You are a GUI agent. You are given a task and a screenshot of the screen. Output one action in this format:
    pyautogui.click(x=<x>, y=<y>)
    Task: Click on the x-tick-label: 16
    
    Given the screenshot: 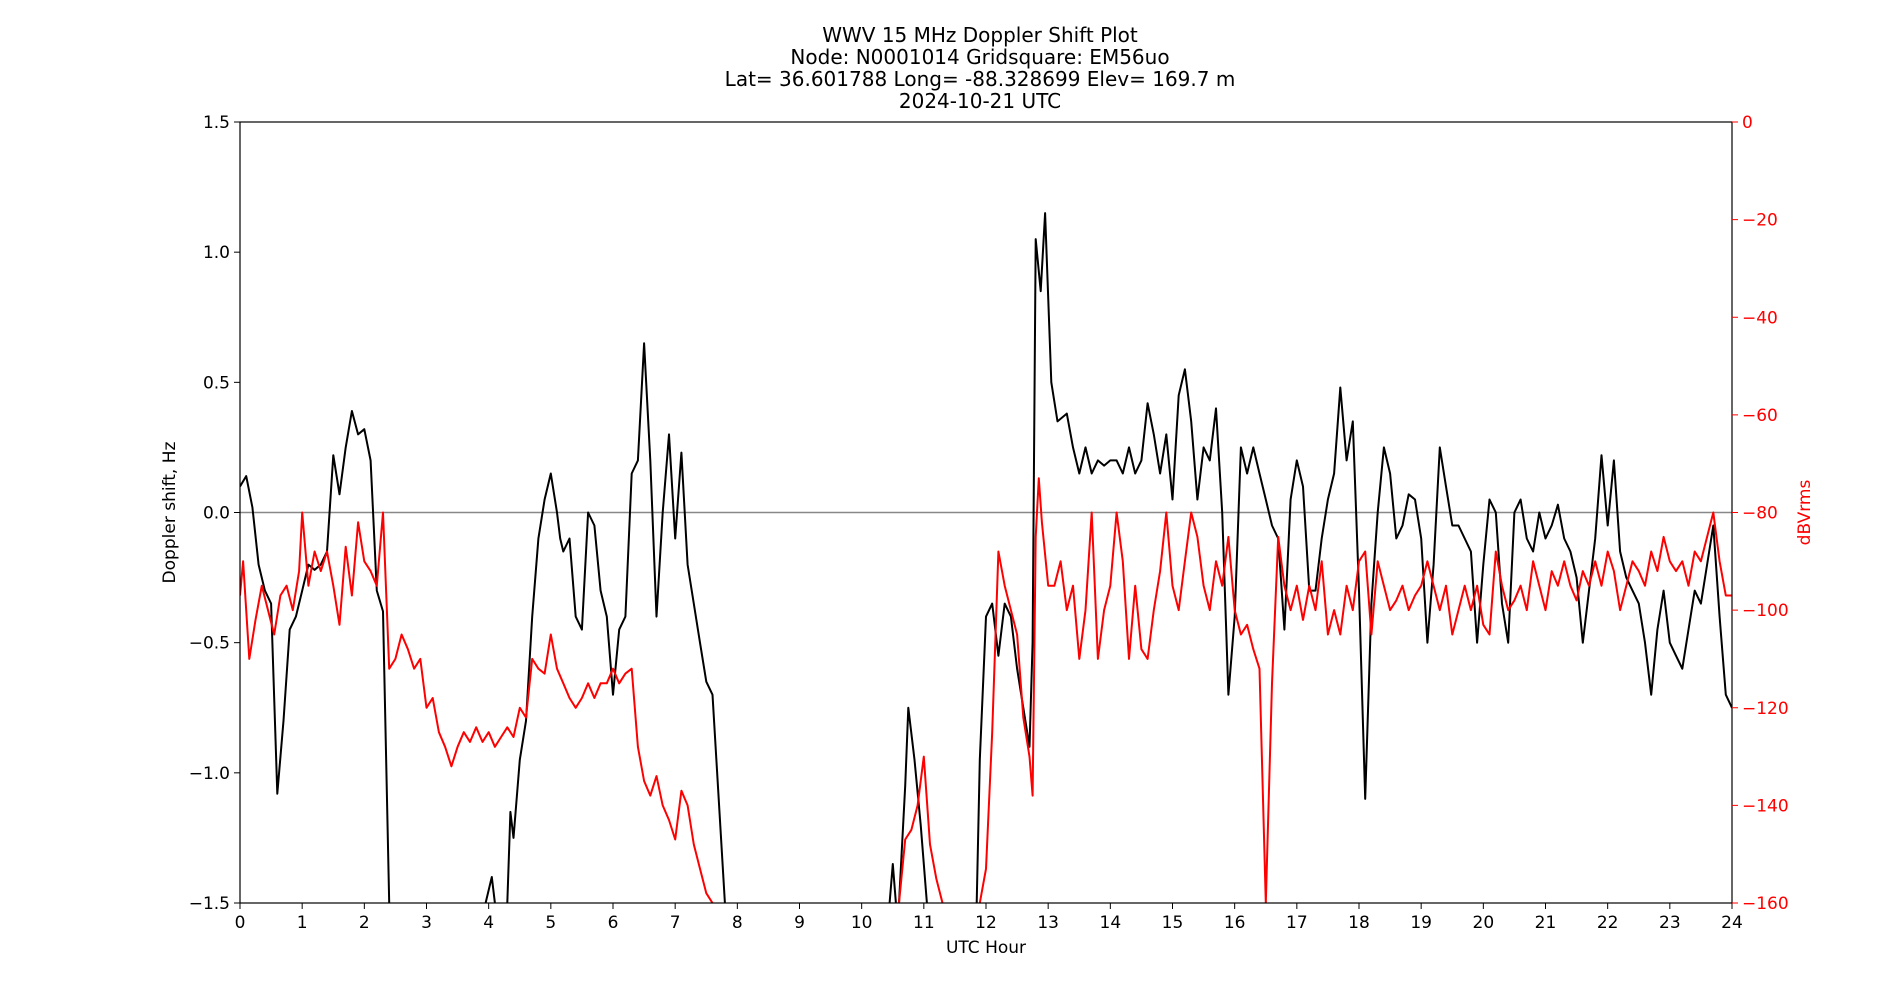 What is the action you would take?
    pyautogui.click(x=1235, y=923)
    